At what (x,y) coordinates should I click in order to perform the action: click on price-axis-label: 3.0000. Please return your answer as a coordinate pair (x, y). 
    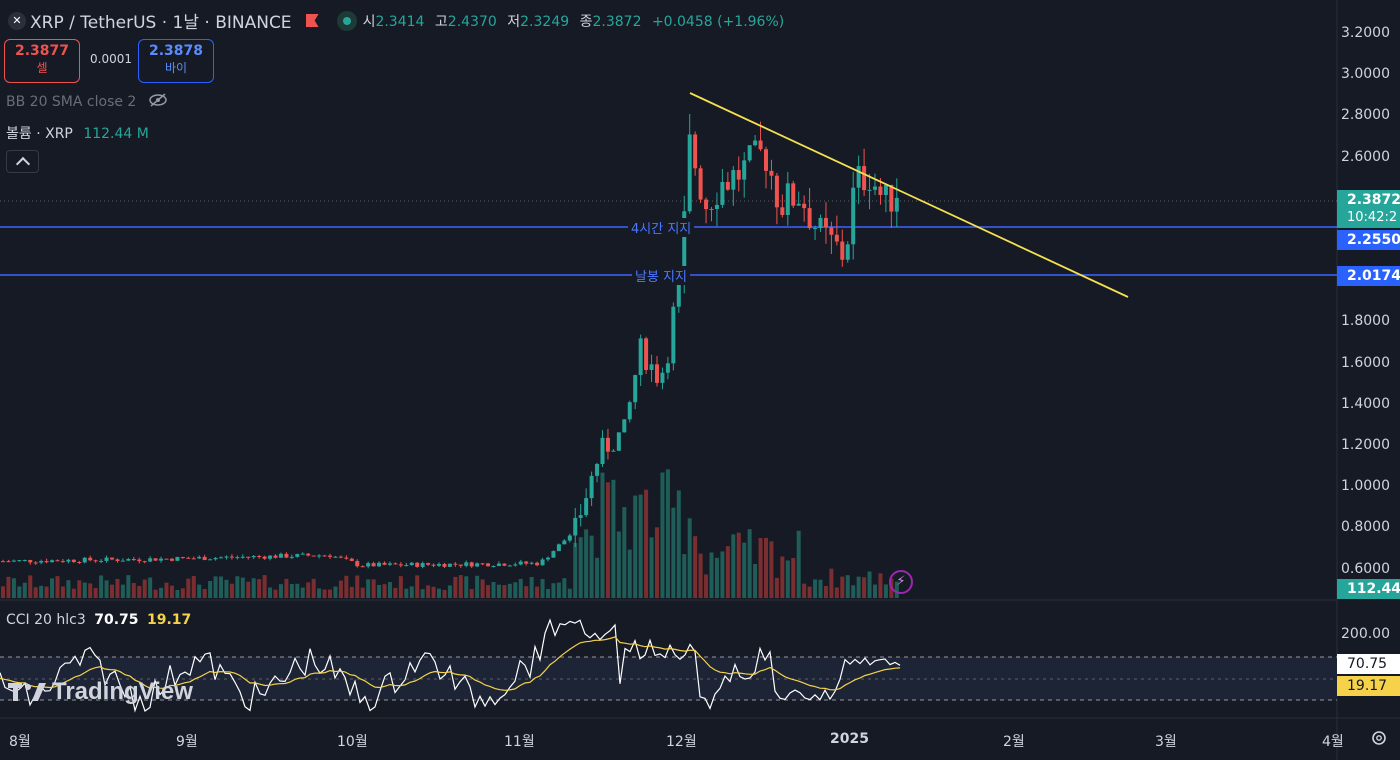
    Looking at the image, I should click on (1365, 74).